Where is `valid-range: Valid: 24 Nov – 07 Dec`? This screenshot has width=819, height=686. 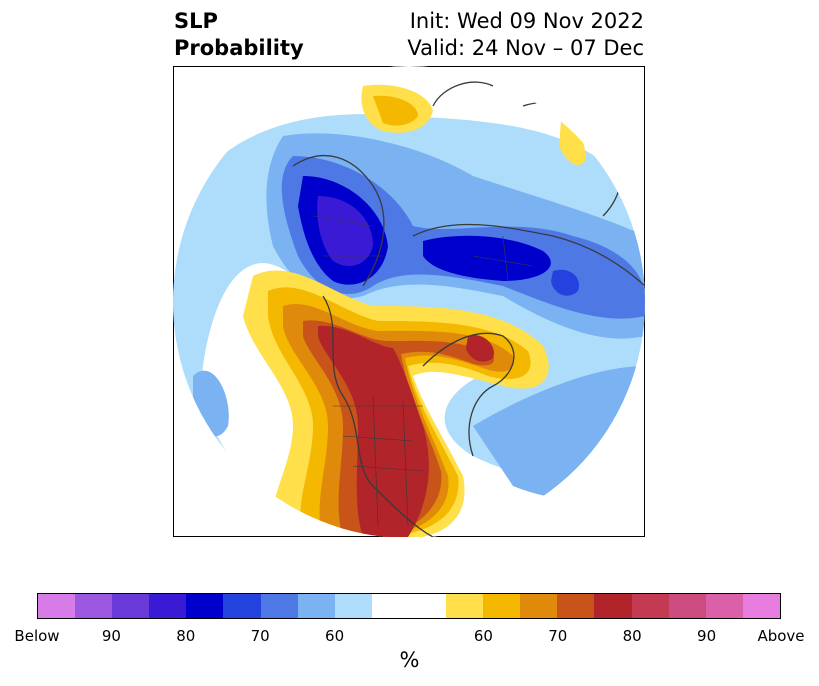
valid-range: Valid: 24 Nov – 07 Dec is located at coordinates (525, 48).